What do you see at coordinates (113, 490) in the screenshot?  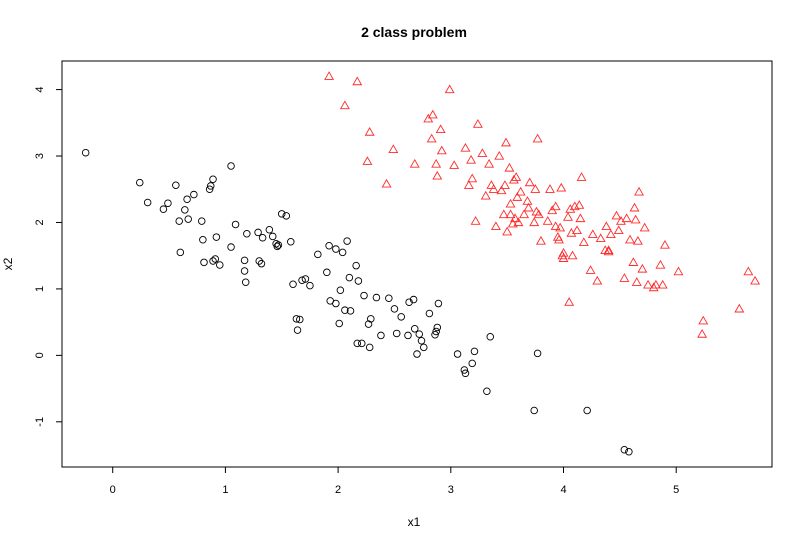 I see `x-tick-label: 0` at bounding box center [113, 490].